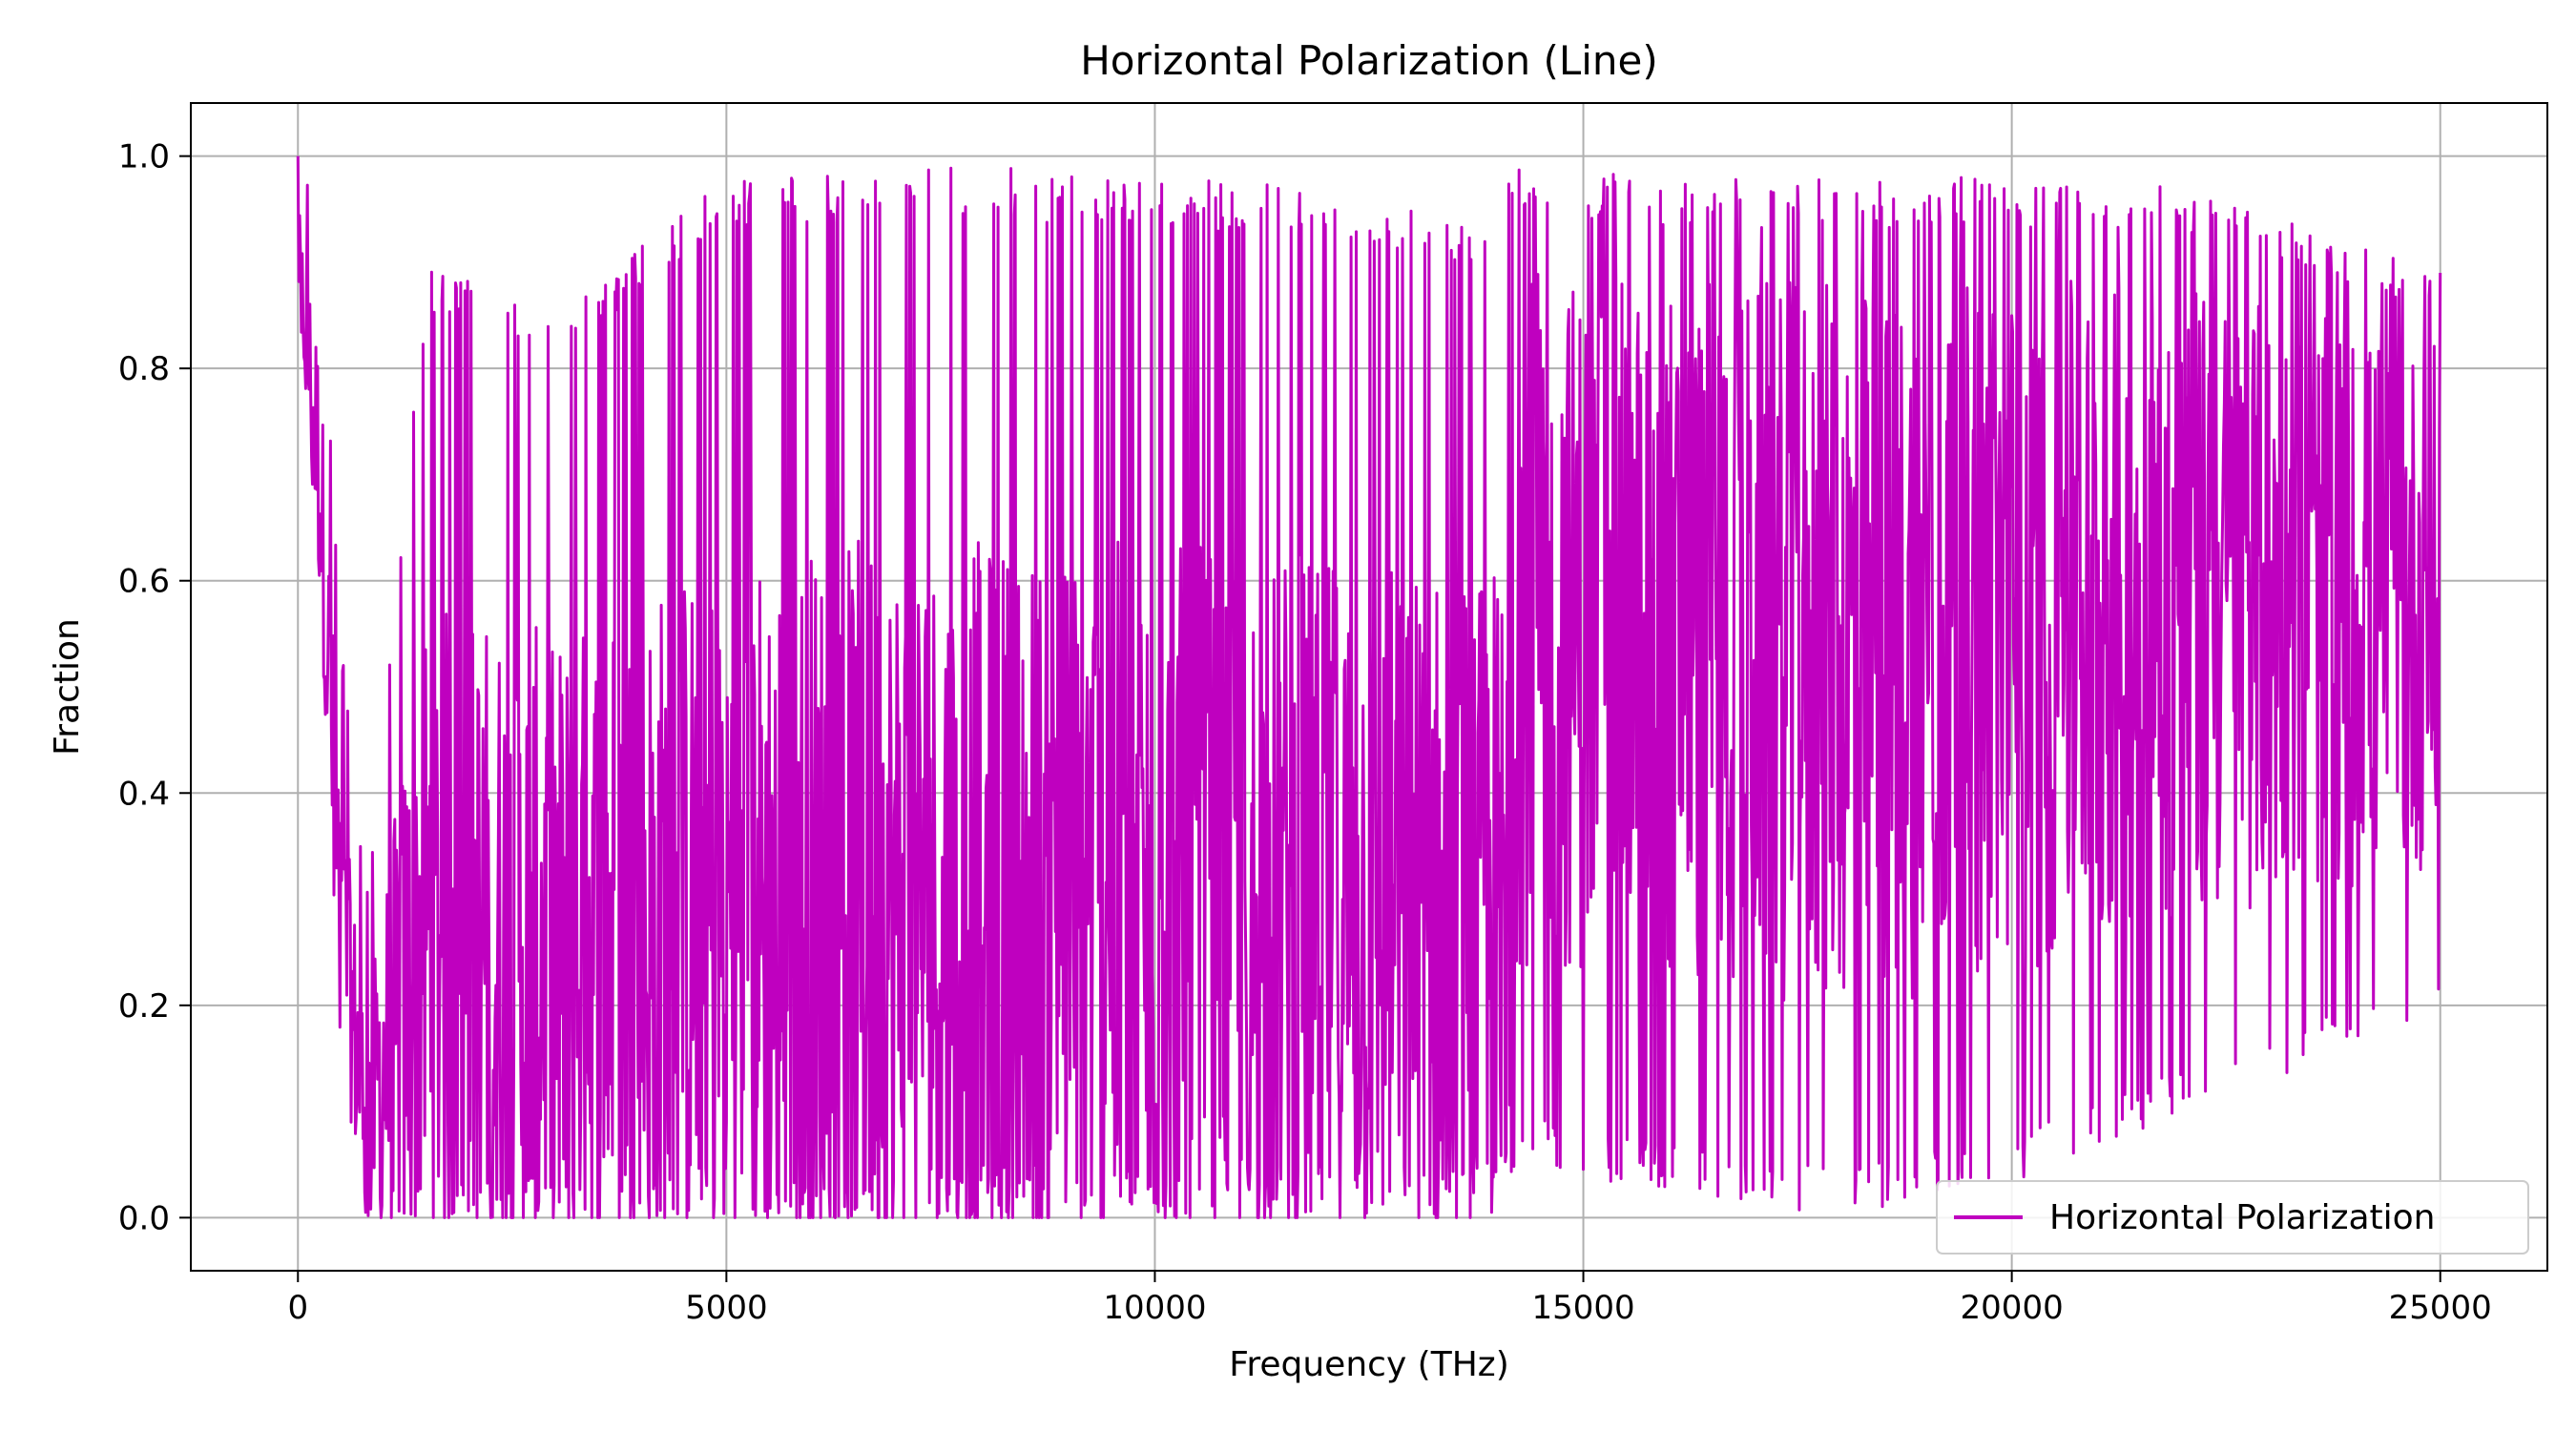 This screenshot has width=2576, height=1431. What do you see at coordinates (726, 1308) in the screenshot?
I see `x-tick-label: 5000` at bounding box center [726, 1308].